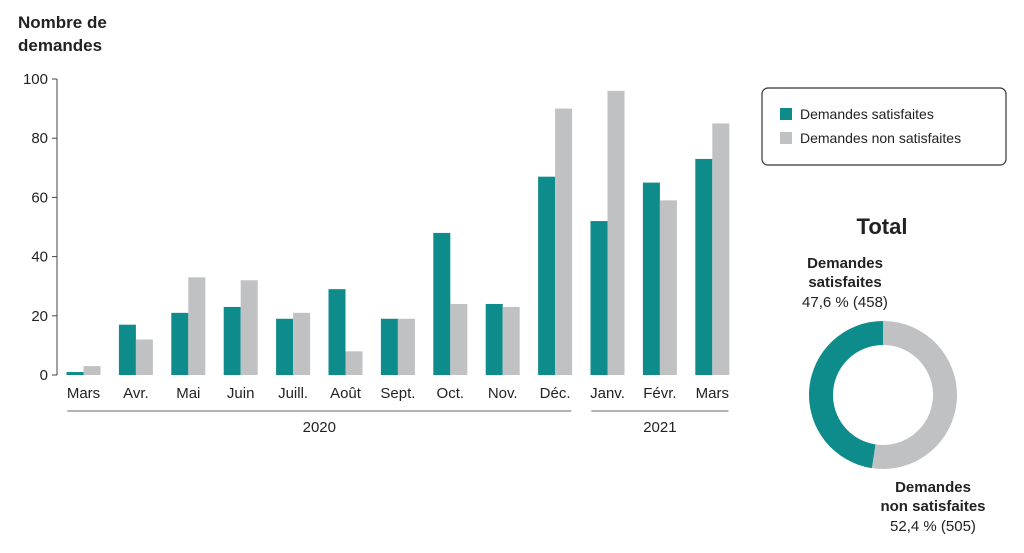  I want to click on donut-chart, so click(883, 395).